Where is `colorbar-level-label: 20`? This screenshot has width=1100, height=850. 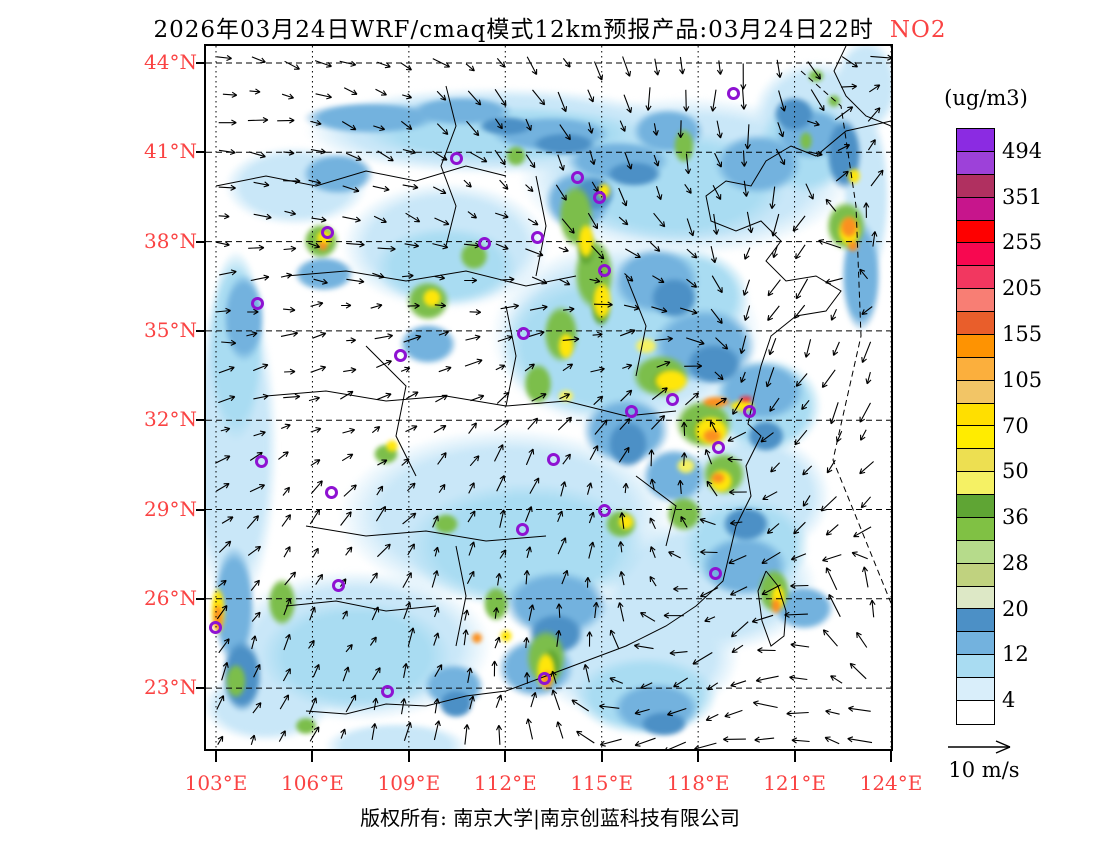 colorbar-level-label: 20 is located at coordinates (1015, 608).